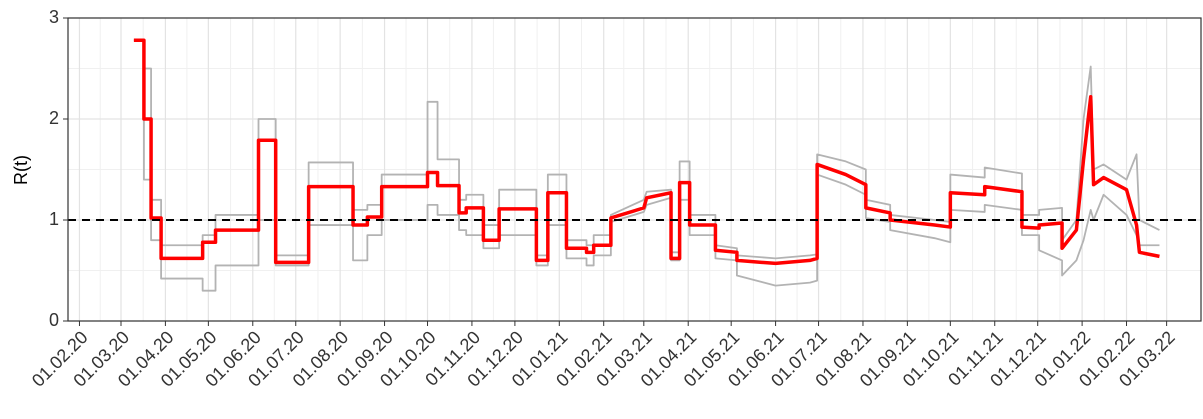 The image size is (1203, 419). What do you see at coordinates (54, 118) in the screenshot?
I see `y-tick-label: 2` at bounding box center [54, 118].